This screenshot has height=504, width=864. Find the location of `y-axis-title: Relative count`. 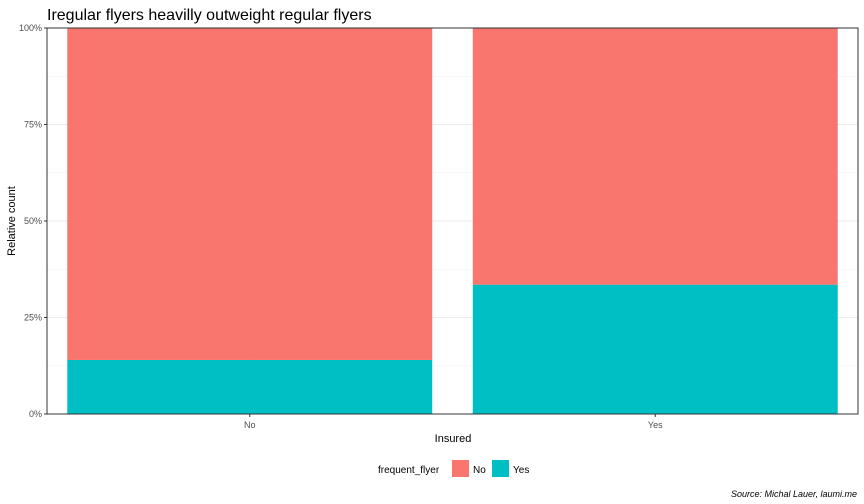

y-axis-title: Relative count is located at coordinates (12, 221).